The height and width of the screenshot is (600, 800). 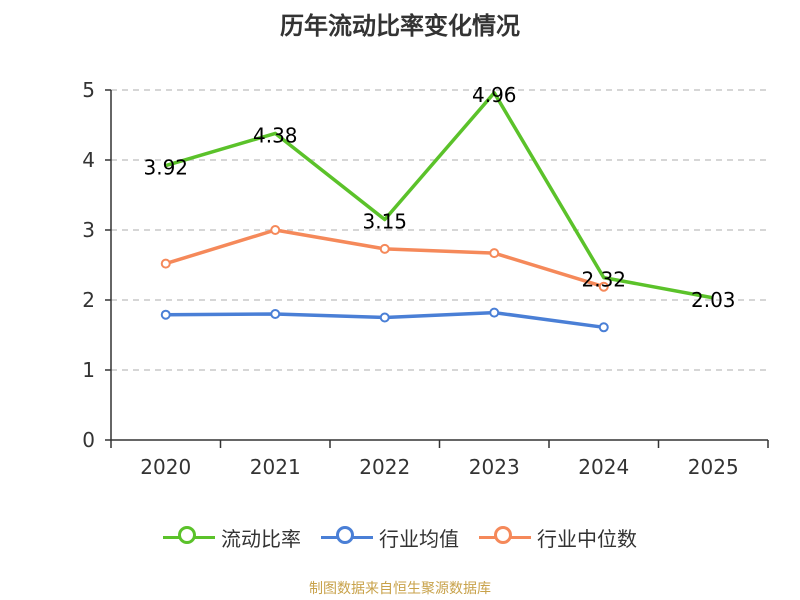 I want to click on legend-item: 行业中位数, so click(x=558, y=537).